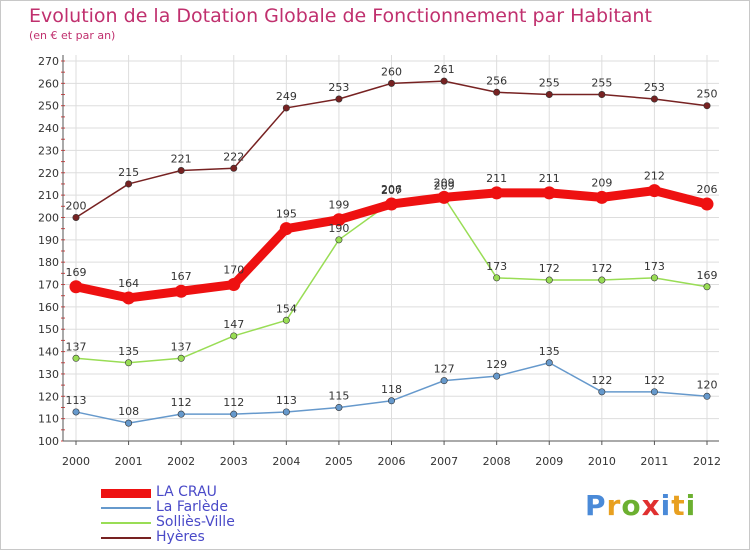  Describe the element at coordinates (596, 505) in the screenshot. I see `logo-letter: P` at that location.